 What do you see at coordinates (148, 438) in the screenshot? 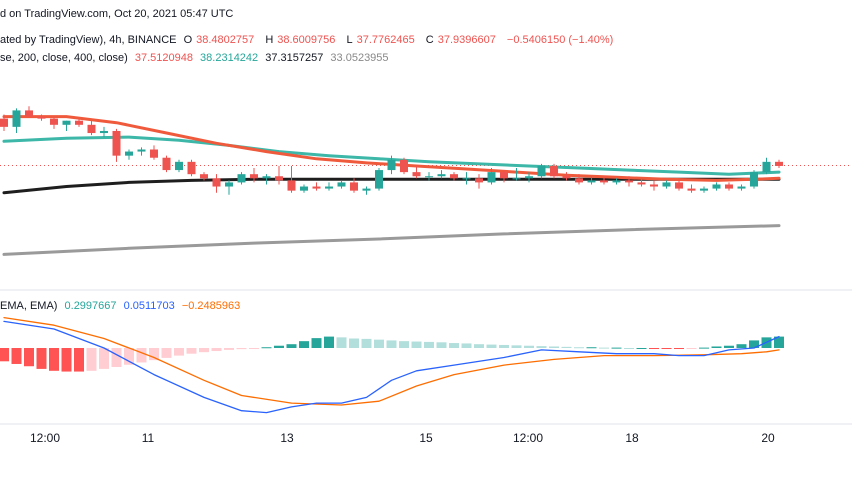
I see `time-axis-label: 11` at bounding box center [148, 438].